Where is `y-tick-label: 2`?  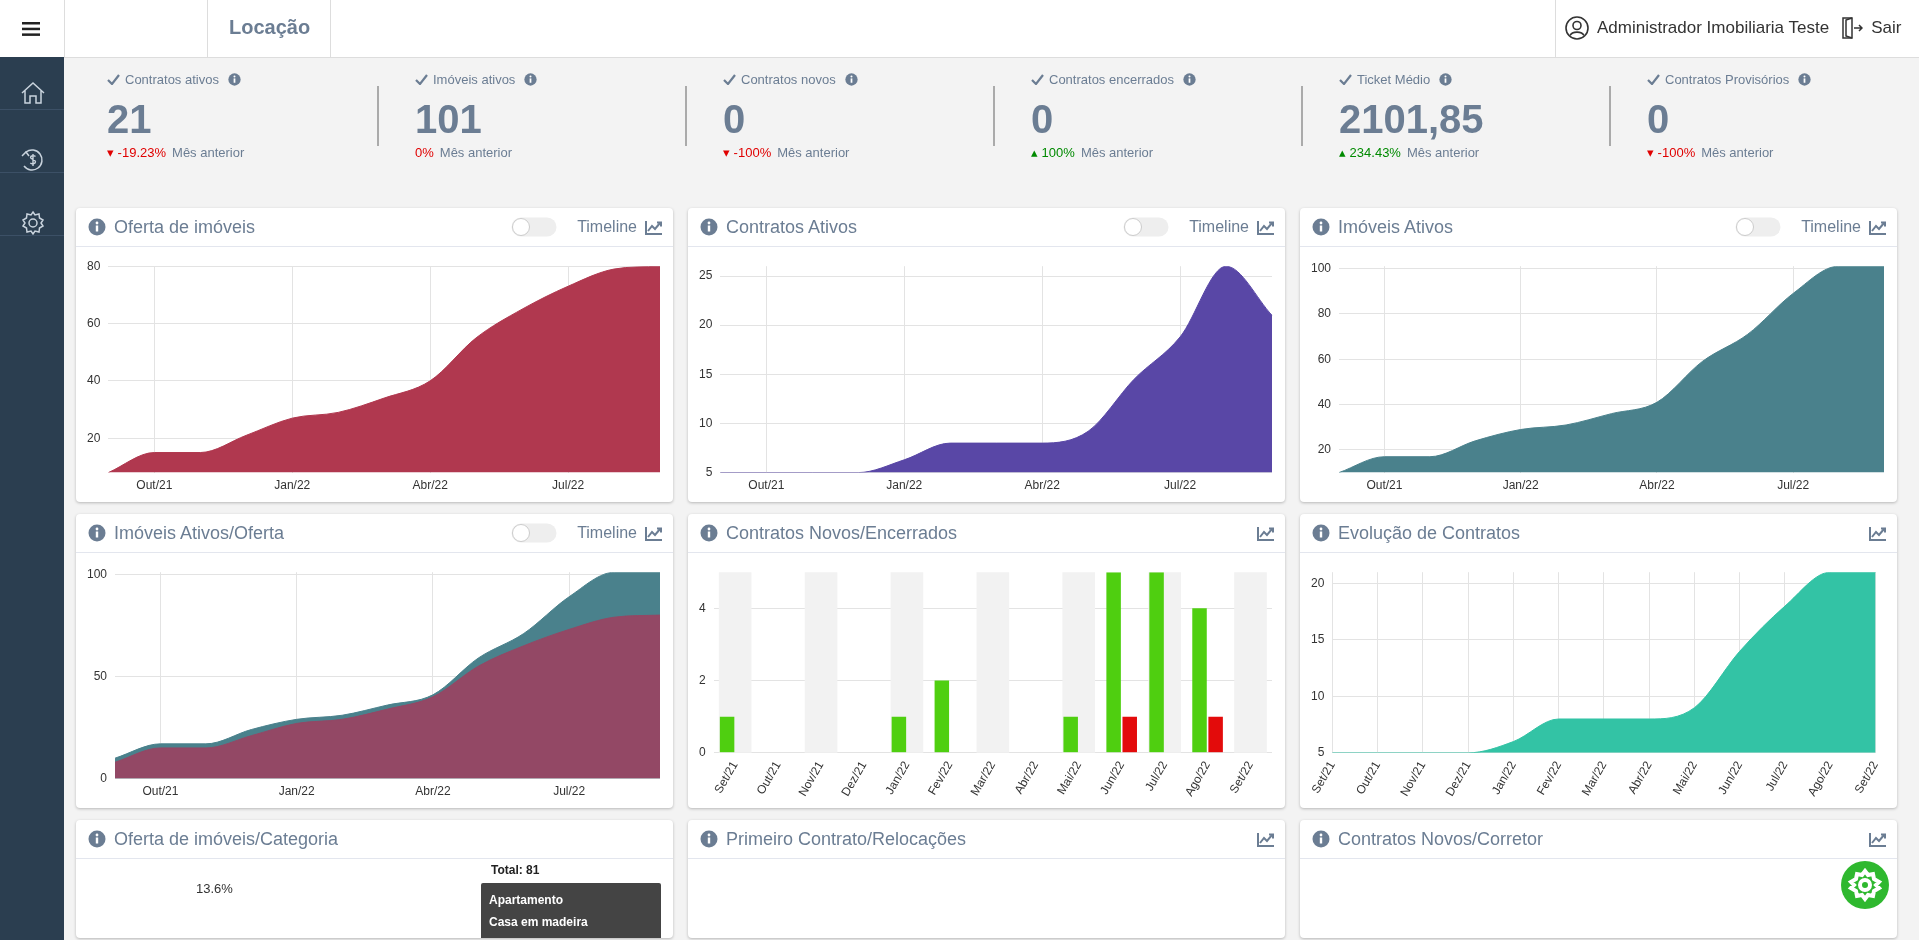
y-tick-label: 2 is located at coordinates (702, 679).